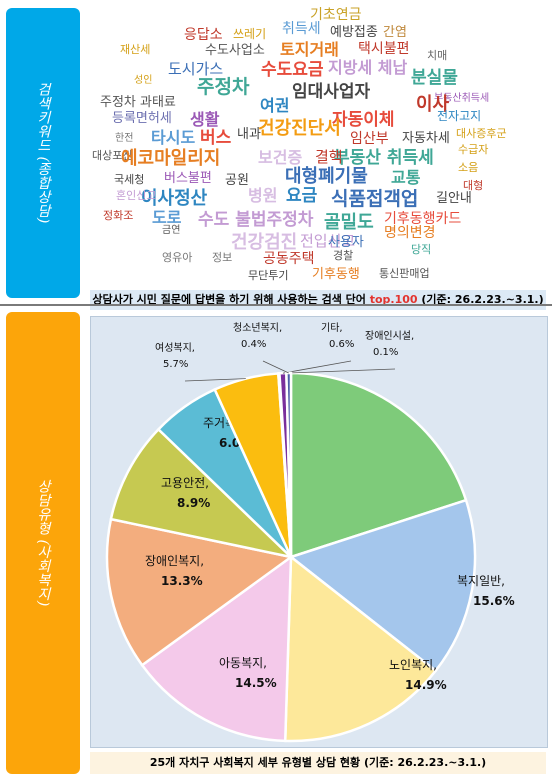 The height and width of the screenshot is (780, 552). What do you see at coordinates (473, 149) in the screenshot?
I see `wordcloud-word: 수급자` at bounding box center [473, 149].